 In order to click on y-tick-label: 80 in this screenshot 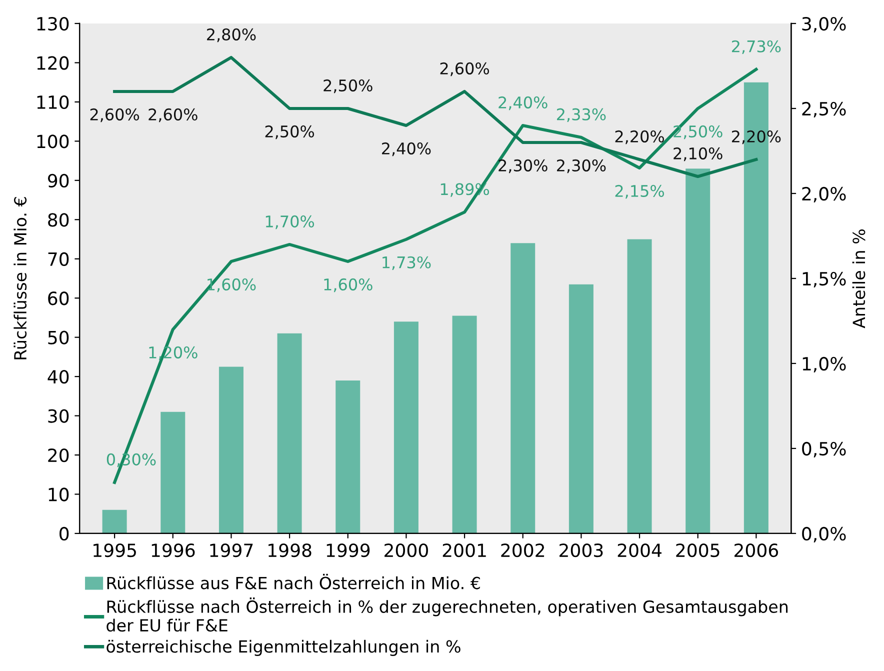, I will do `click(58, 220)`.